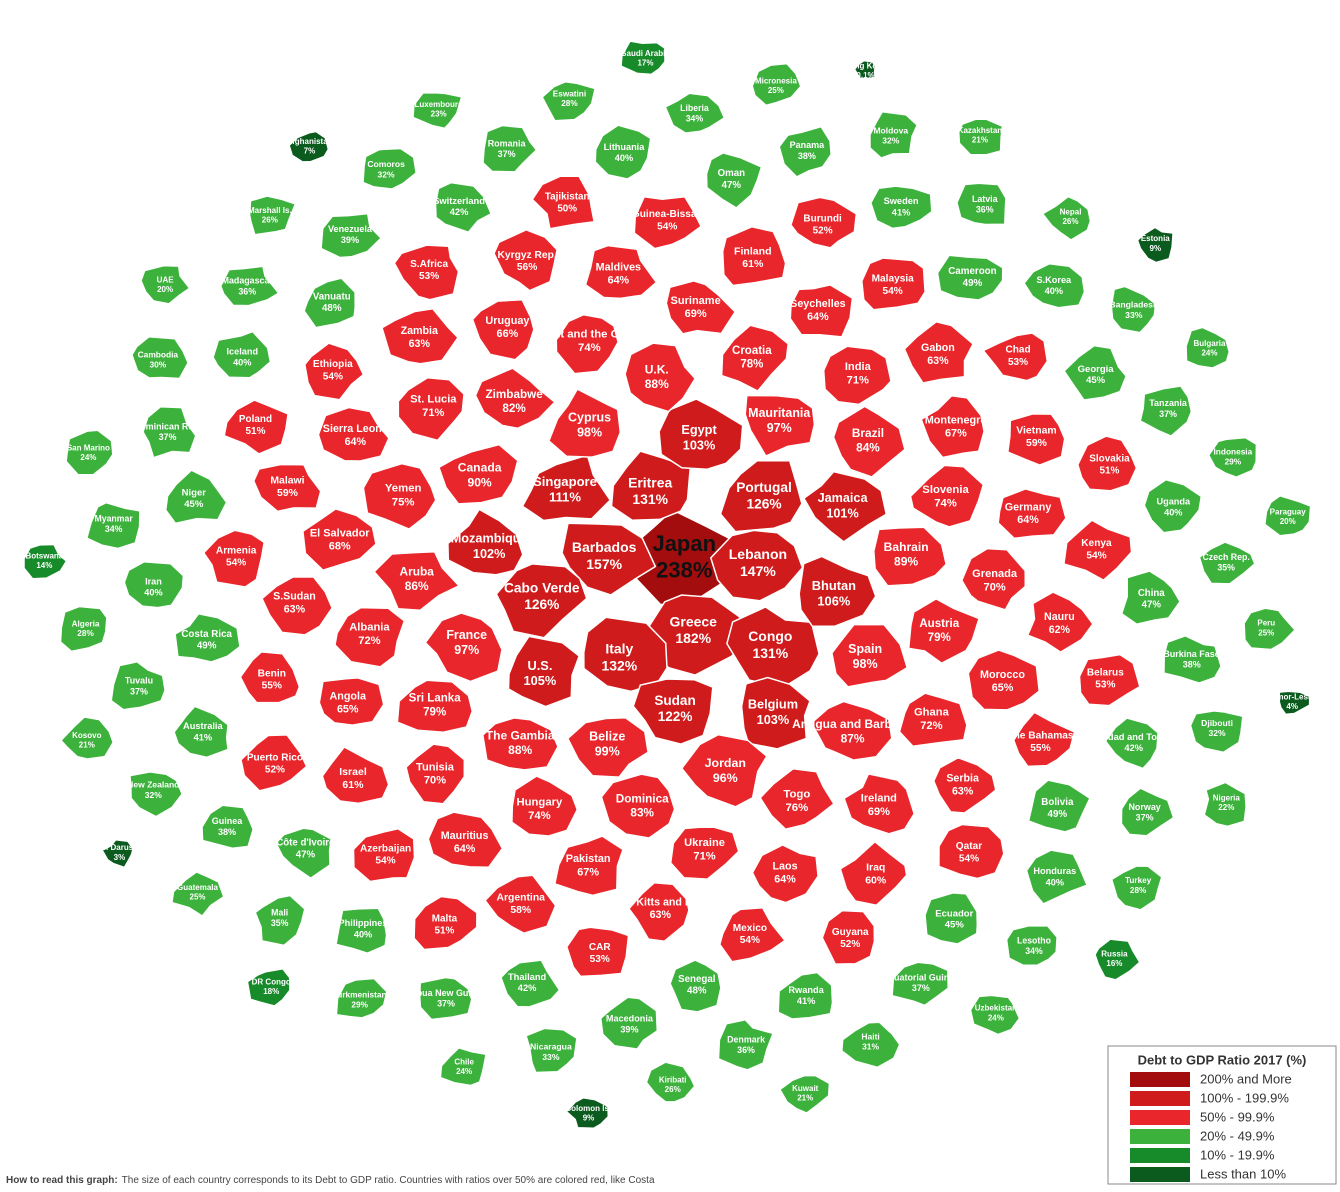 This screenshot has height=1192, width=1340. Describe the element at coordinates (385, 848) in the screenshot. I see `country-name: Azerbaijan` at that location.